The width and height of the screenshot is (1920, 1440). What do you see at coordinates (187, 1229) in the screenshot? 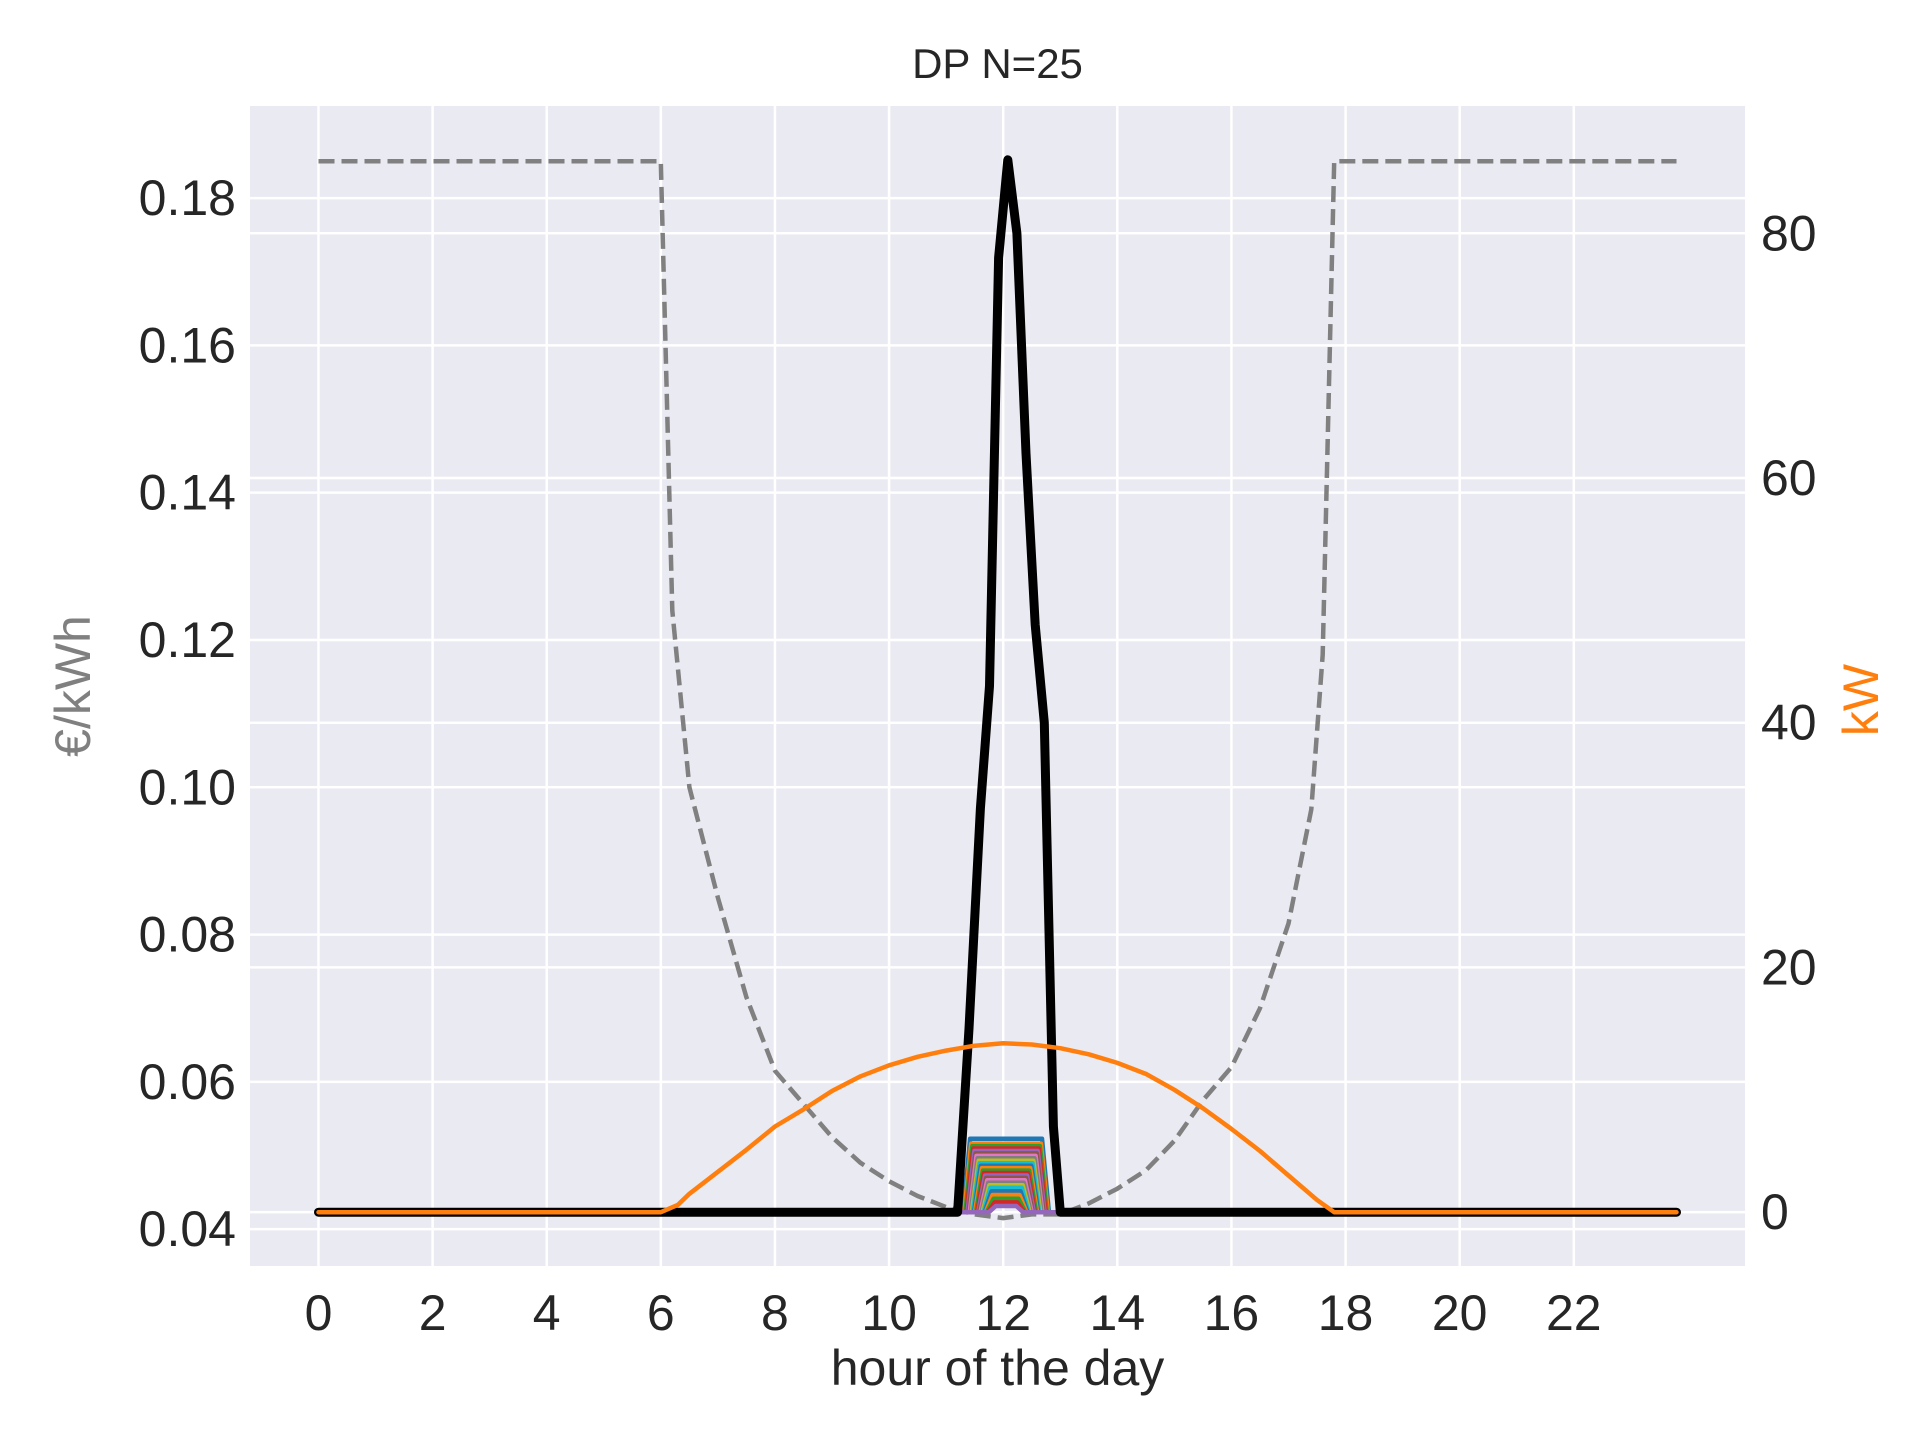
I see `y-tick-label-left: 0.04` at bounding box center [187, 1229].